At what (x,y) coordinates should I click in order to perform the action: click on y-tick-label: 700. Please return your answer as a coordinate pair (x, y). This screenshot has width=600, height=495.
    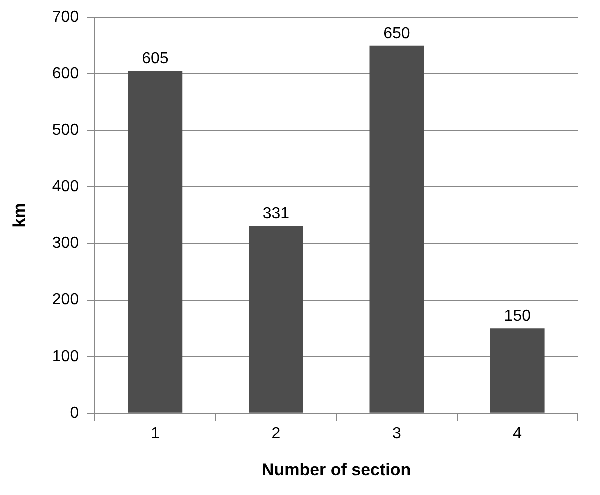
    Looking at the image, I should click on (66, 17).